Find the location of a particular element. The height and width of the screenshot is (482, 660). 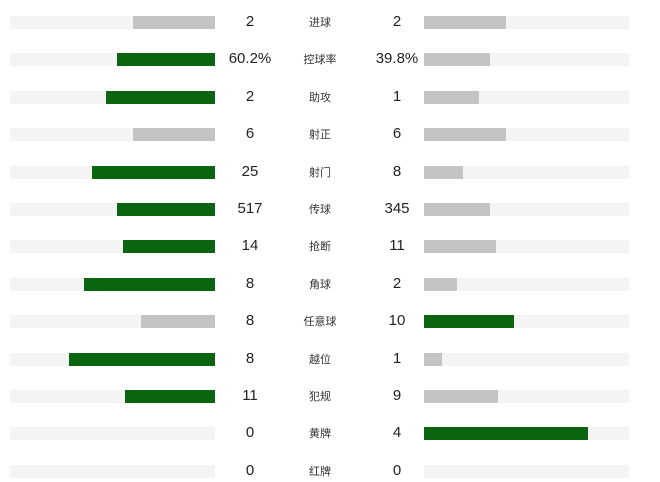

stat-label: 红牌 is located at coordinates (320, 471).